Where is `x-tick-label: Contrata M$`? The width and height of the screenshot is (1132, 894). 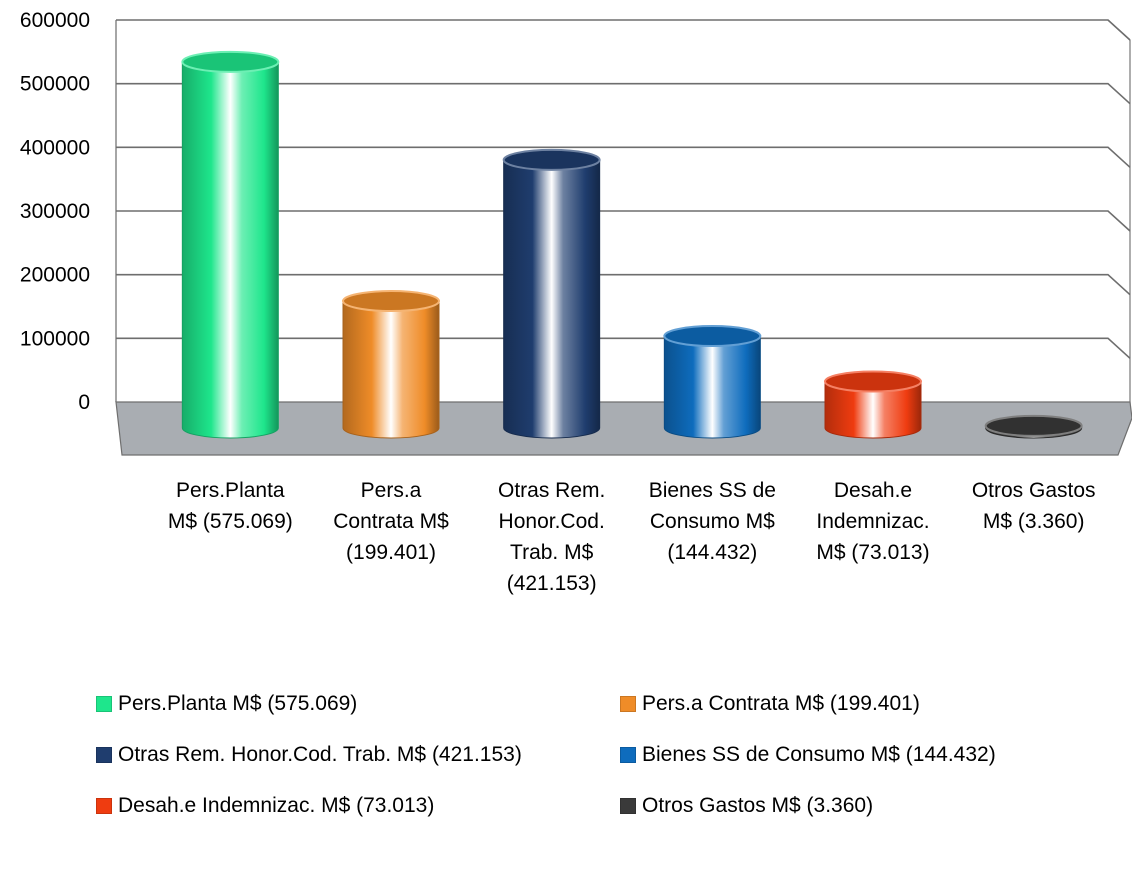
x-tick-label: Contrata M$ is located at coordinates (391, 521).